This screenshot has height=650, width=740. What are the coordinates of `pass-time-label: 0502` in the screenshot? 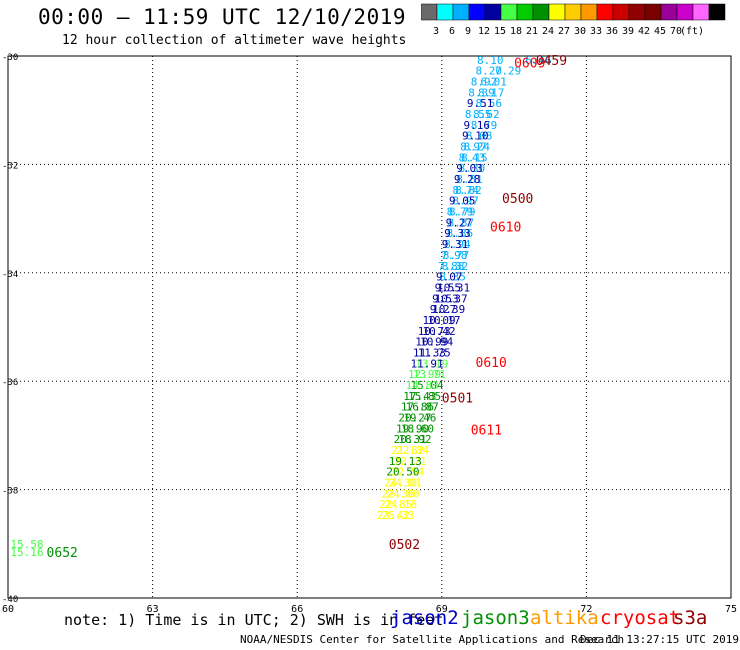 It's located at (404, 545).